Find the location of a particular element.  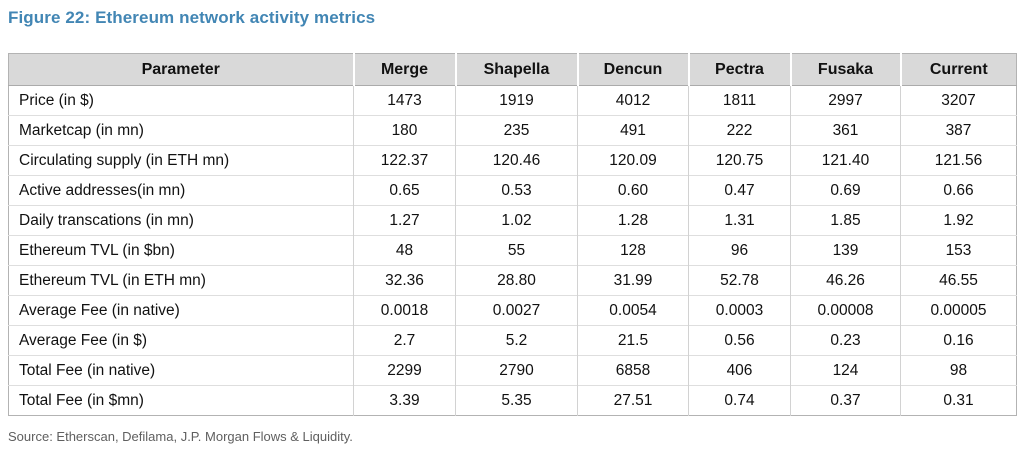

value-cell: 0.65 is located at coordinates (404, 190).